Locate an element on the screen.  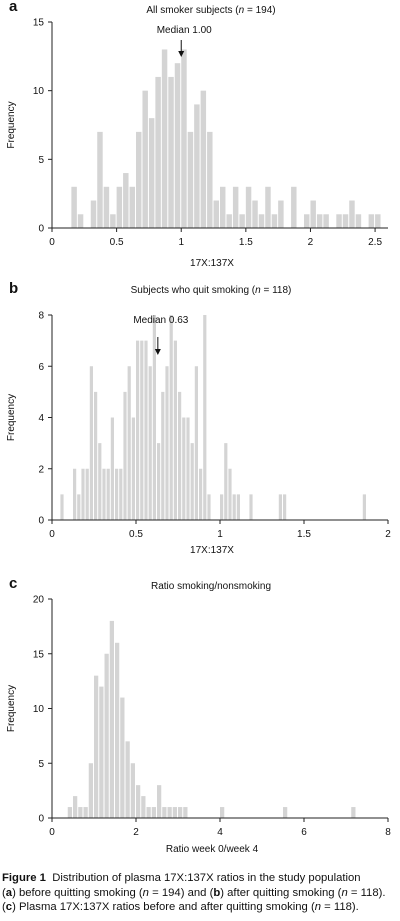
y-tick-label: 5 is located at coordinates (41, 764).